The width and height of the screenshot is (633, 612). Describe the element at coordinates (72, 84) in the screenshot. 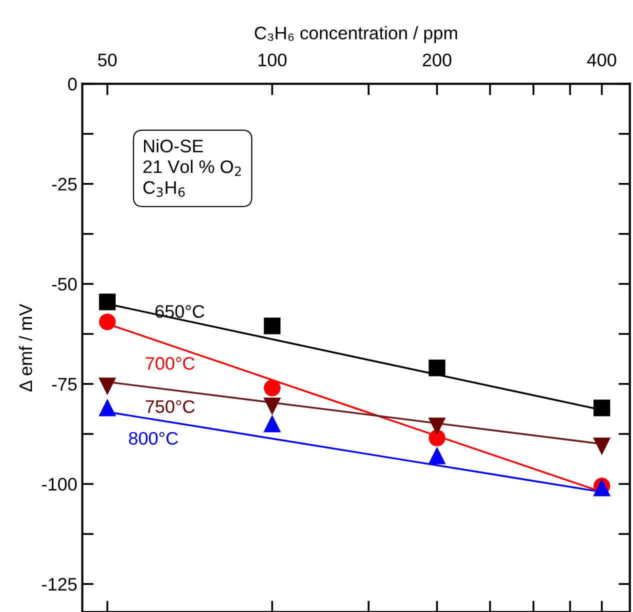

I see `y-tick-label: 0` at that location.